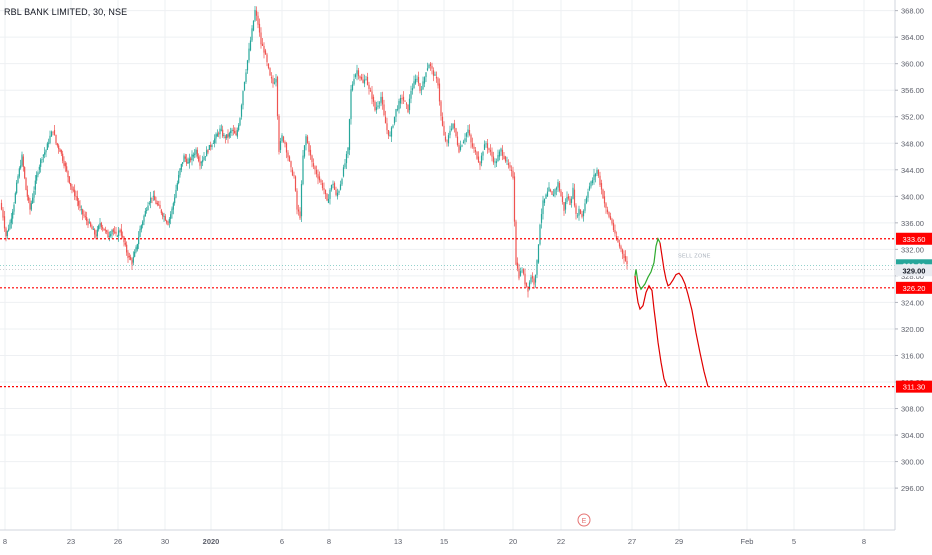 The width and height of the screenshot is (932, 555). I want to click on time-axis: 8 23 26 30 2020 6 8 13 15 20 22 27 29 Feb 5 8 E, so click(447, 529).